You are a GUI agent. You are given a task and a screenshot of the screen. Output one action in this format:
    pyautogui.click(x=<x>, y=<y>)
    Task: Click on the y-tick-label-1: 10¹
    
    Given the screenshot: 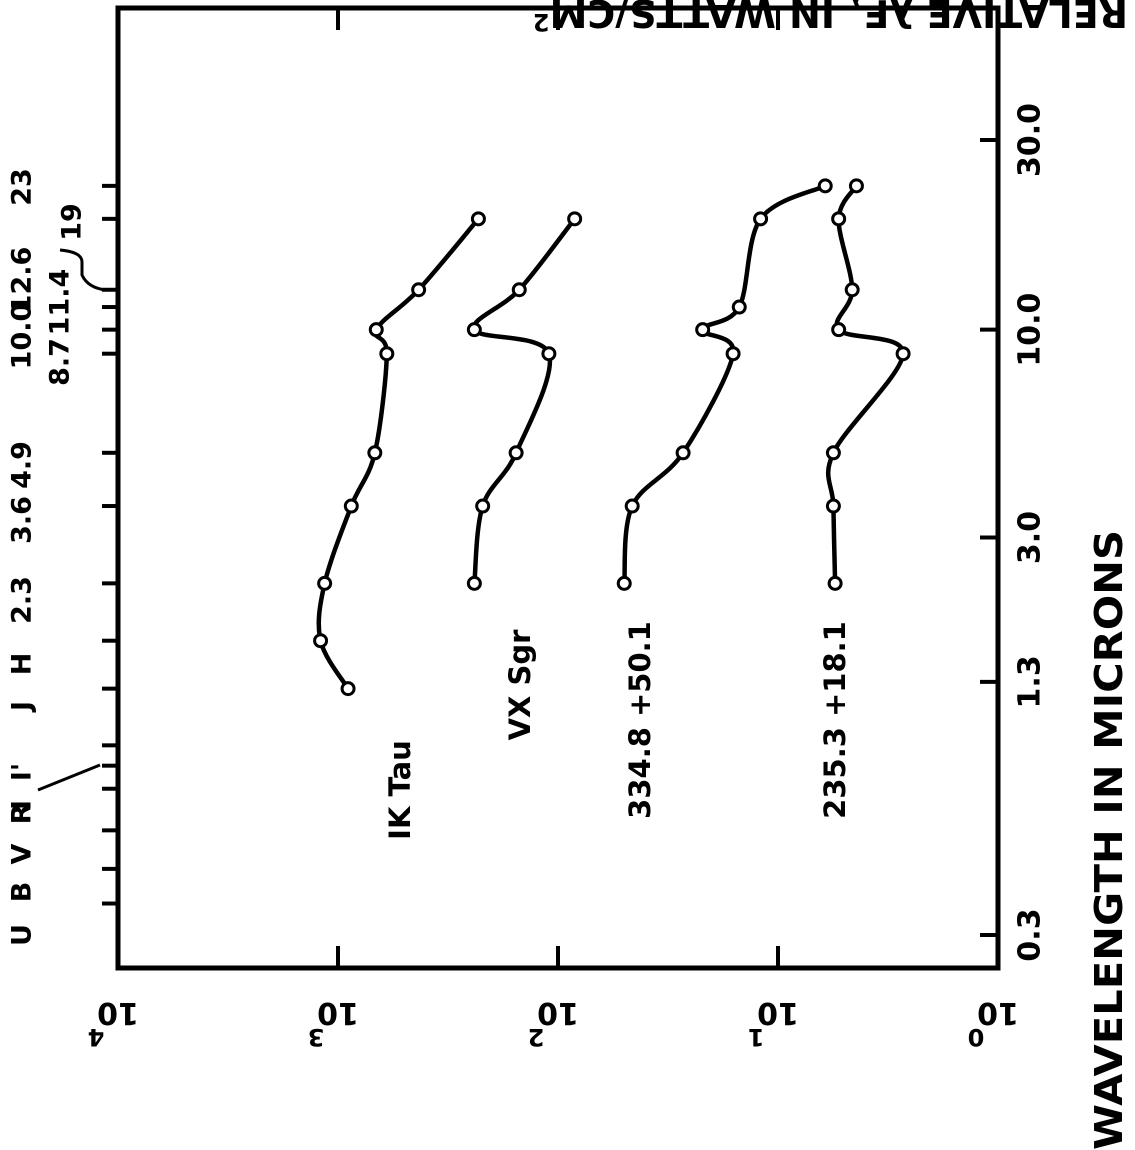 What is the action you would take?
    pyautogui.click(x=773, y=1023)
    